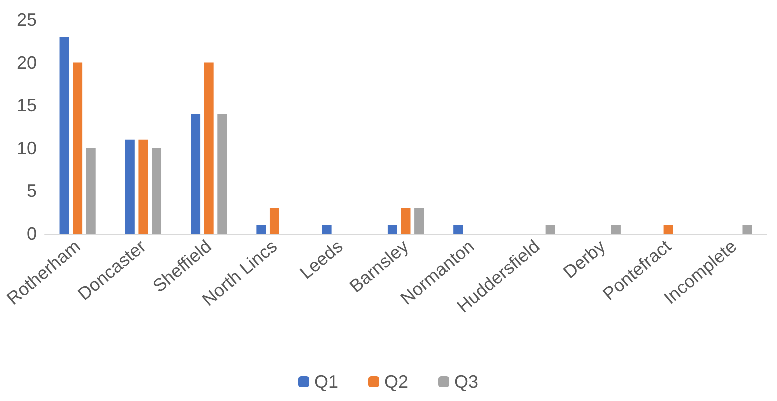  I want to click on y-tick-label: 5, so click(31, 191).